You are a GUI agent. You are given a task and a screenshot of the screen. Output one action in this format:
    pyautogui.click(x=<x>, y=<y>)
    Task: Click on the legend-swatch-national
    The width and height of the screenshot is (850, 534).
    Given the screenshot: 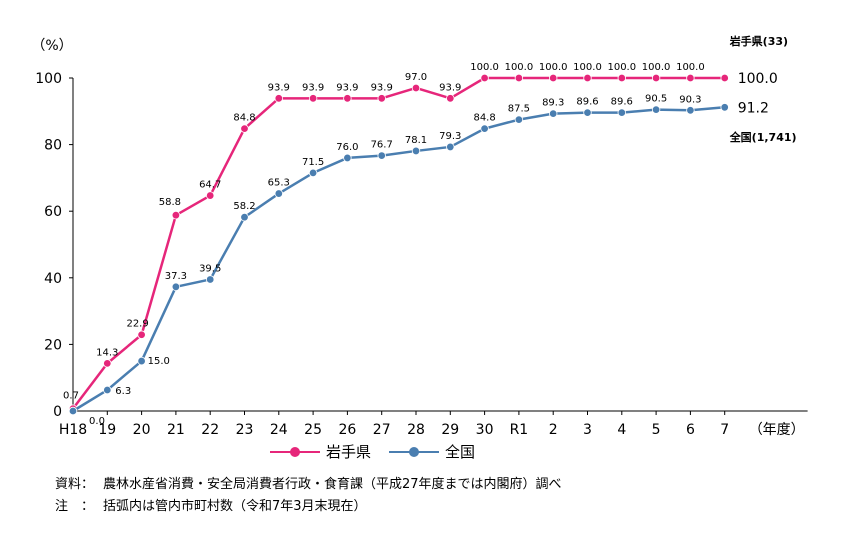 What is the action you would take?
    pyautogui.click(x=414, y=452)
    